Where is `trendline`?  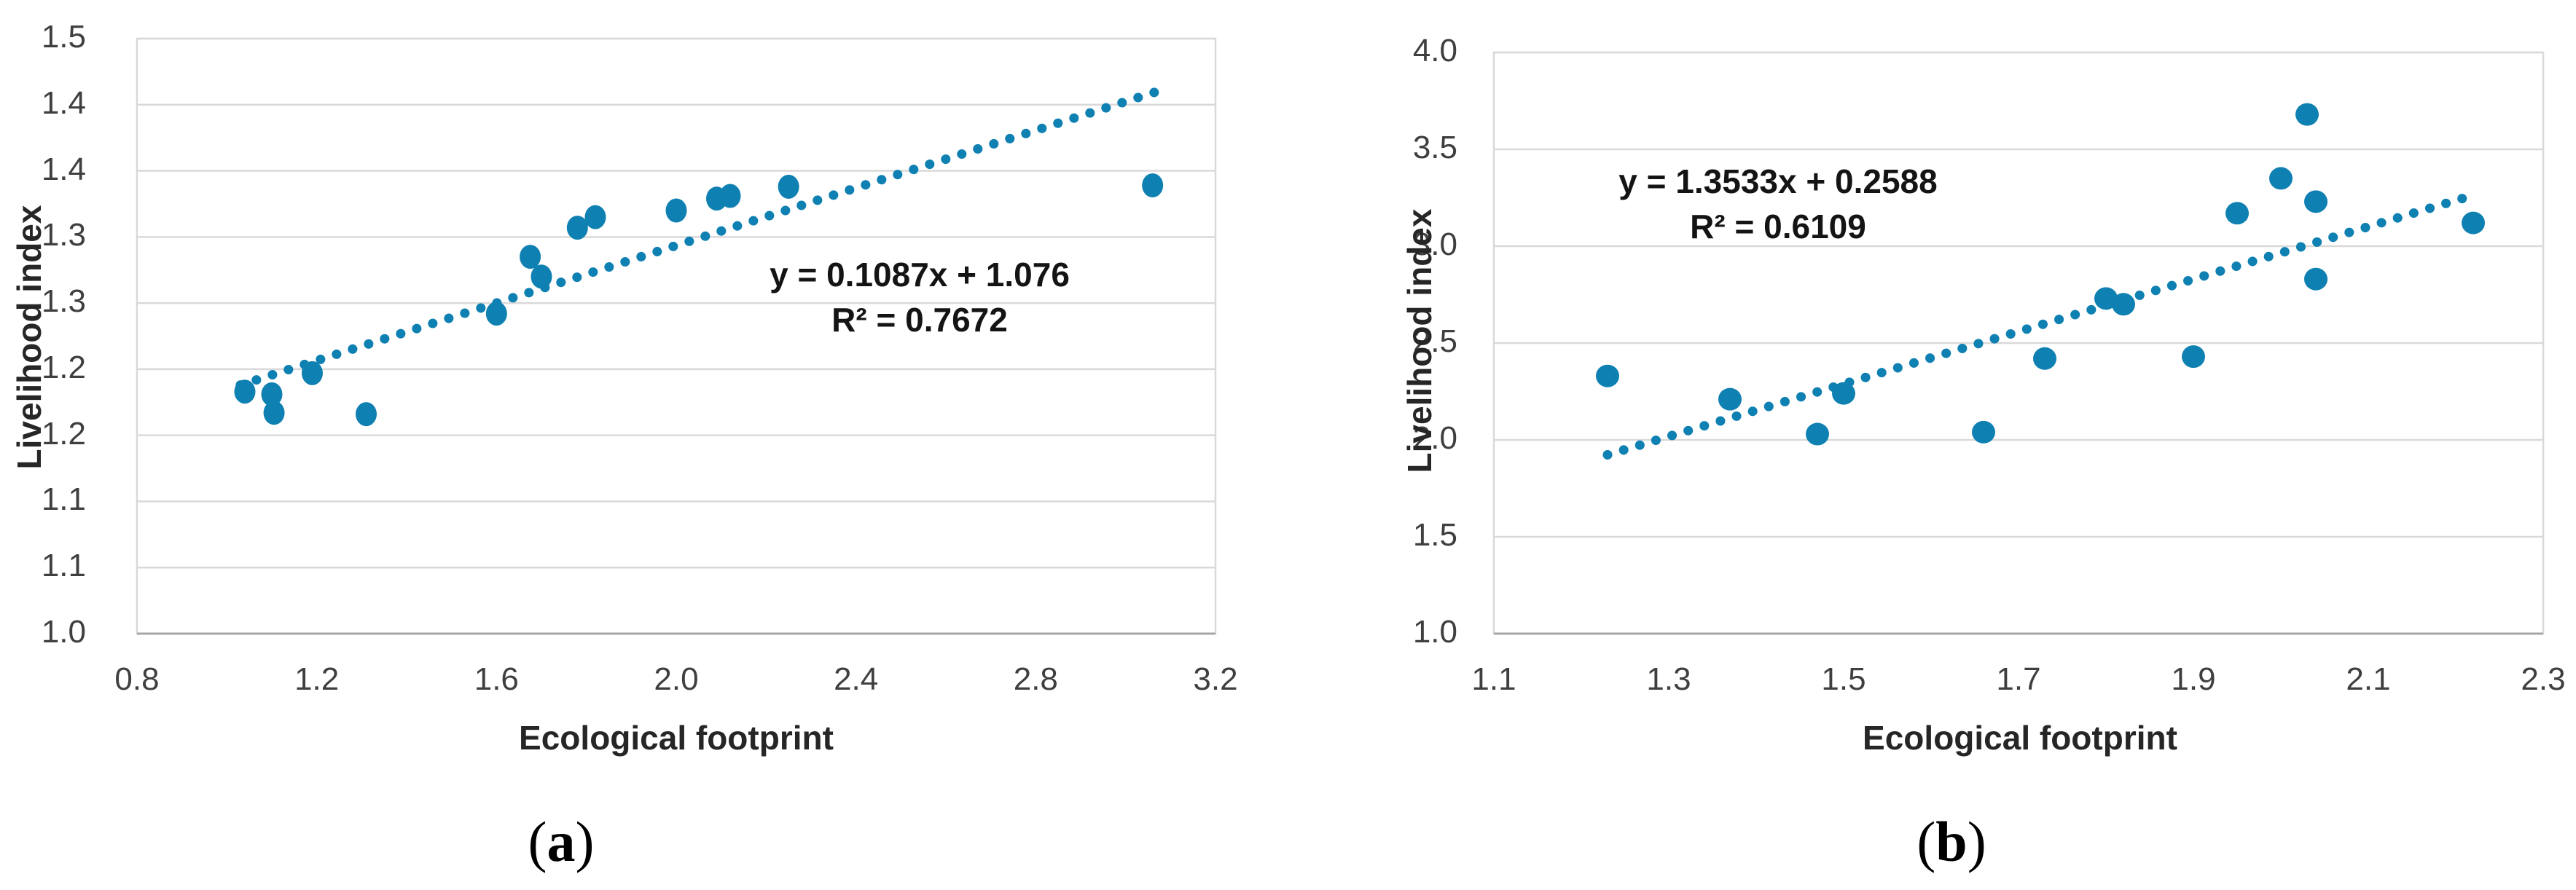
trendline is located at coordinates (2040, 325).